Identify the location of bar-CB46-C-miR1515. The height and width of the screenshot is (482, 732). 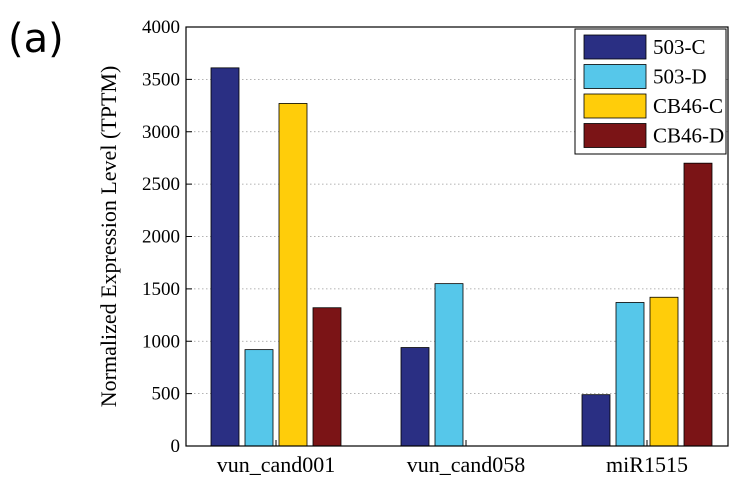
(664, 371).